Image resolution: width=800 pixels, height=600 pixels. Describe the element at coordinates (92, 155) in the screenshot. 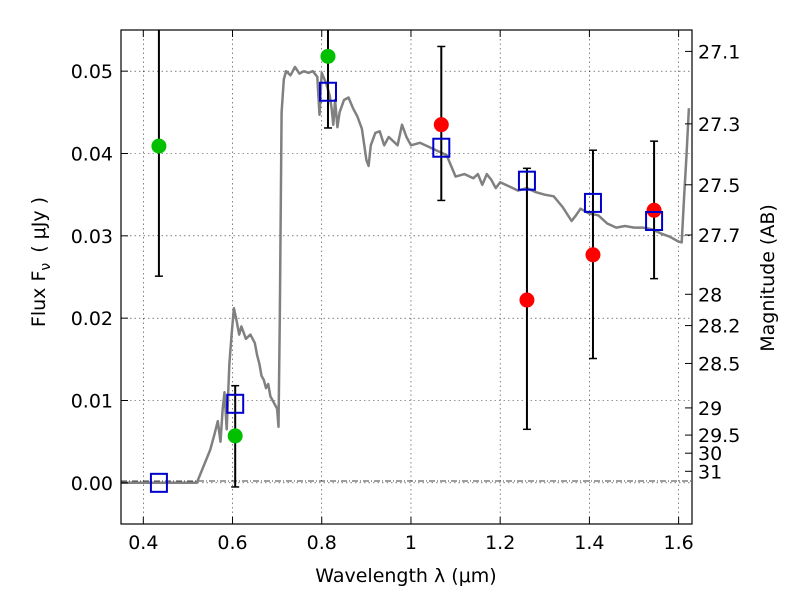

I see `y-tick-label: 0.04` at that location.